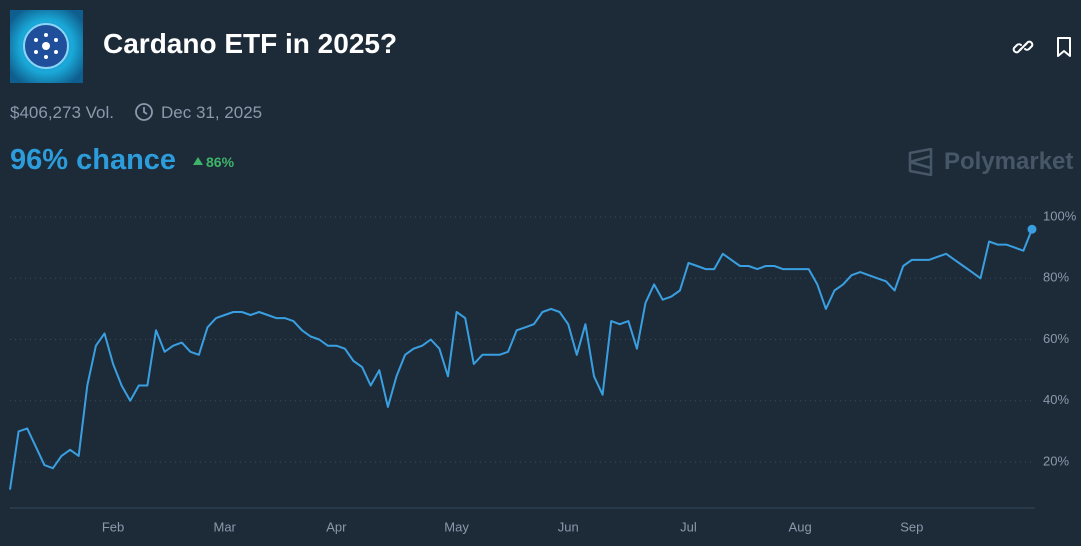 The image size is (1081, 546). What do you see at coordinates (220, 162) in the screenshot?
I see `change: 86%` at bounding box center [220, 162].